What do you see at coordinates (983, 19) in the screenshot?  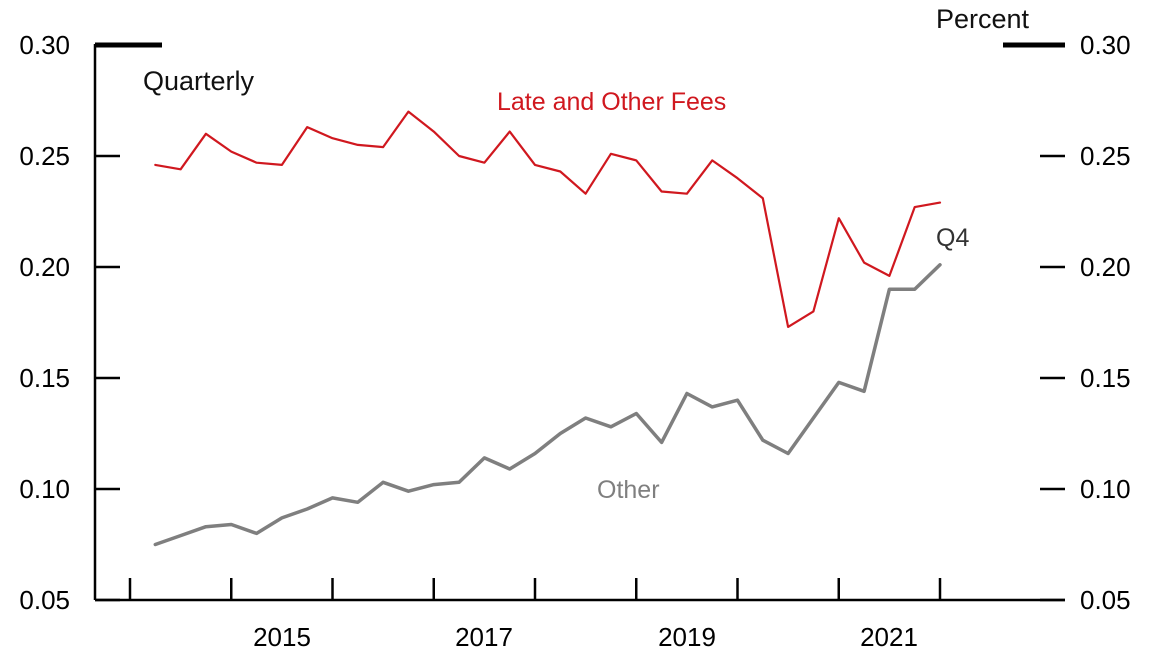 I see `unit-label: Percent` at bounding box center [983, 19].